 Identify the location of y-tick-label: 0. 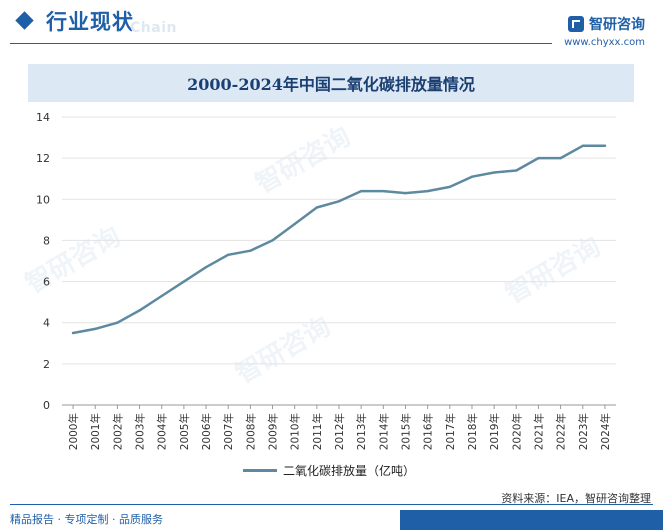
(46, 405).